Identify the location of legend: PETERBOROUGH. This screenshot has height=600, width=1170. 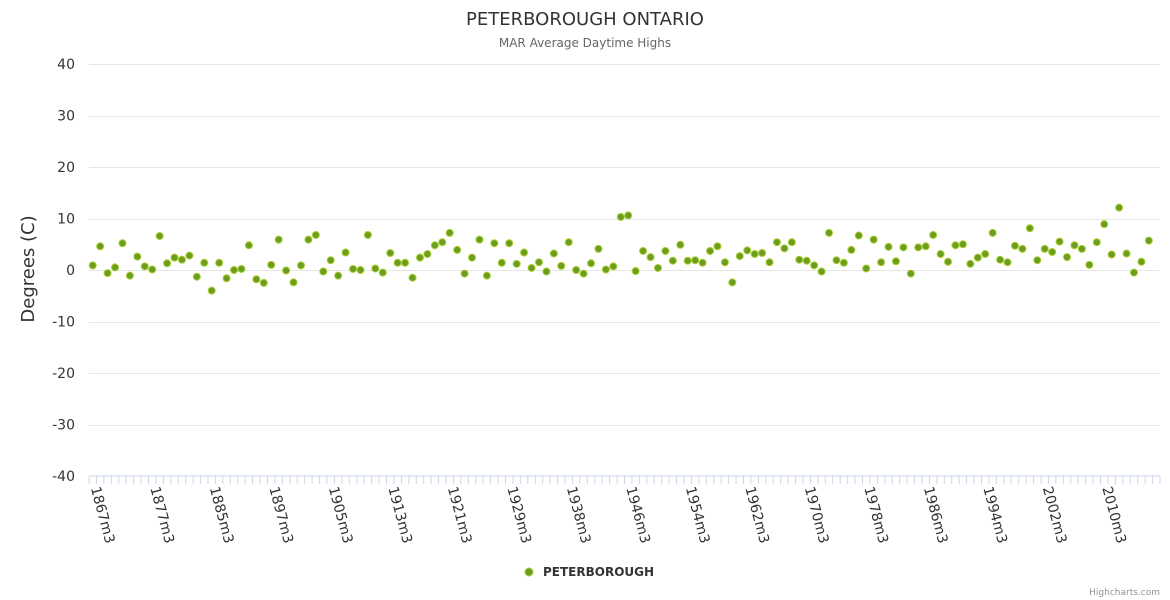
(589, 572).